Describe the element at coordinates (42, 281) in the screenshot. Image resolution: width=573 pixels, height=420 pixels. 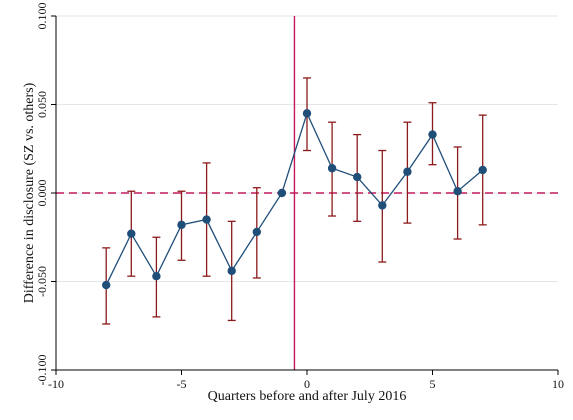
I see `y-tick-label-1: -0.050` at that location.